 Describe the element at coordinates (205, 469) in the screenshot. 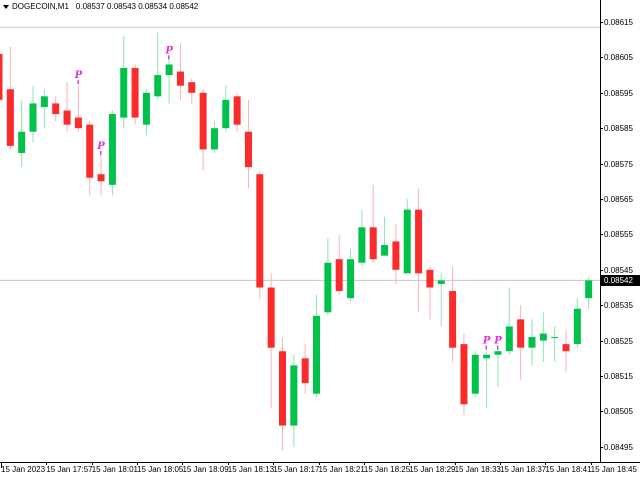

I see `time-label: 15 Jan 18:09` at that location.